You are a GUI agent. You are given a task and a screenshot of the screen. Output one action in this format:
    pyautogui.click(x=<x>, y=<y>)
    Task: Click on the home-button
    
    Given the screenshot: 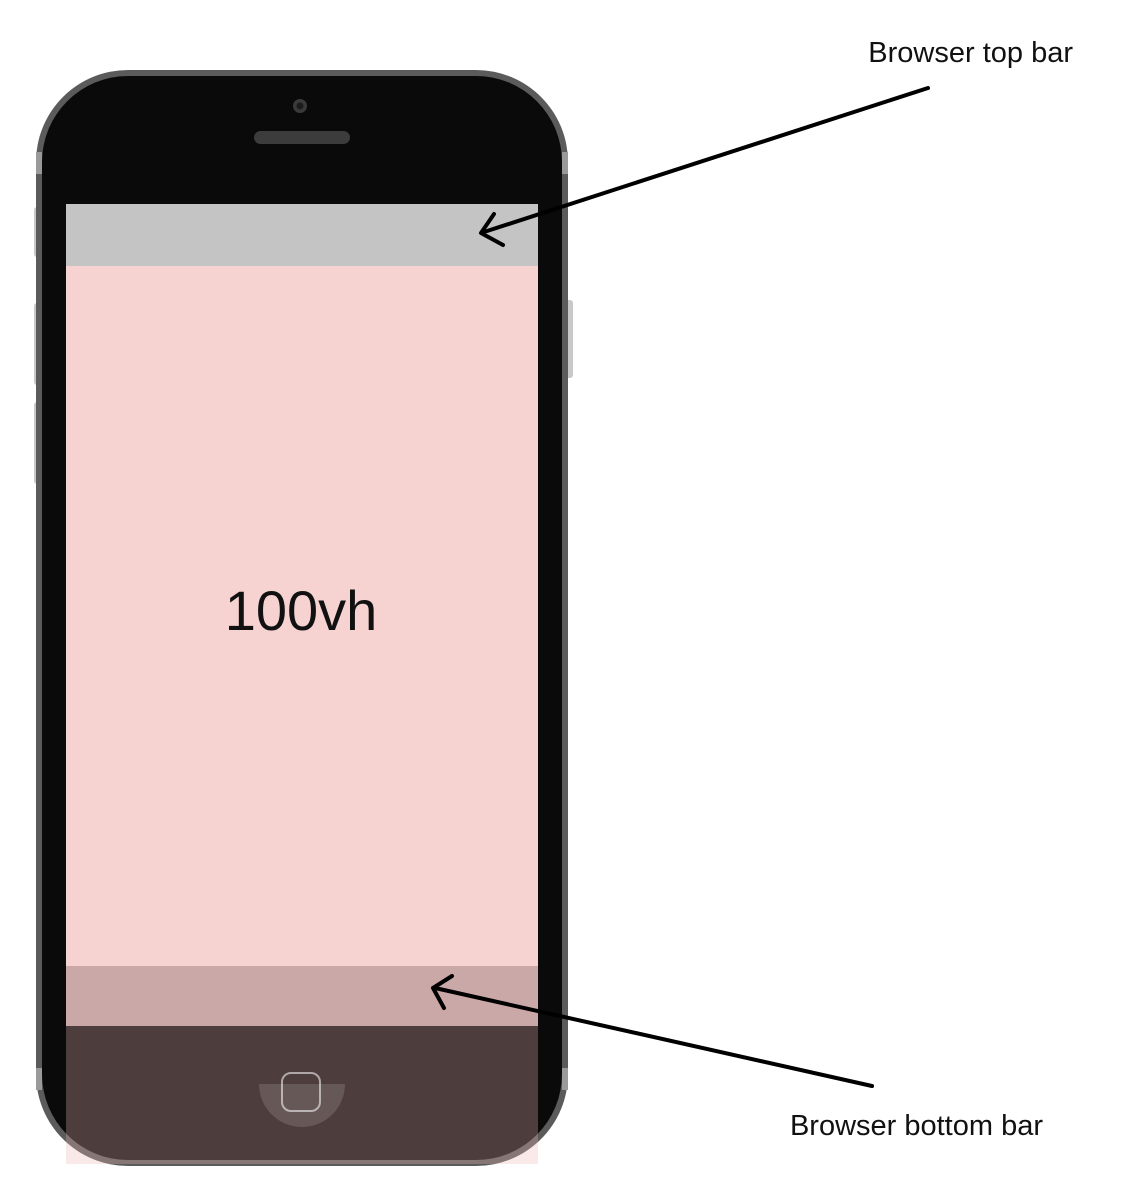 What is the action you would take?
    pyautogui.click(x=302, y=1105)
    